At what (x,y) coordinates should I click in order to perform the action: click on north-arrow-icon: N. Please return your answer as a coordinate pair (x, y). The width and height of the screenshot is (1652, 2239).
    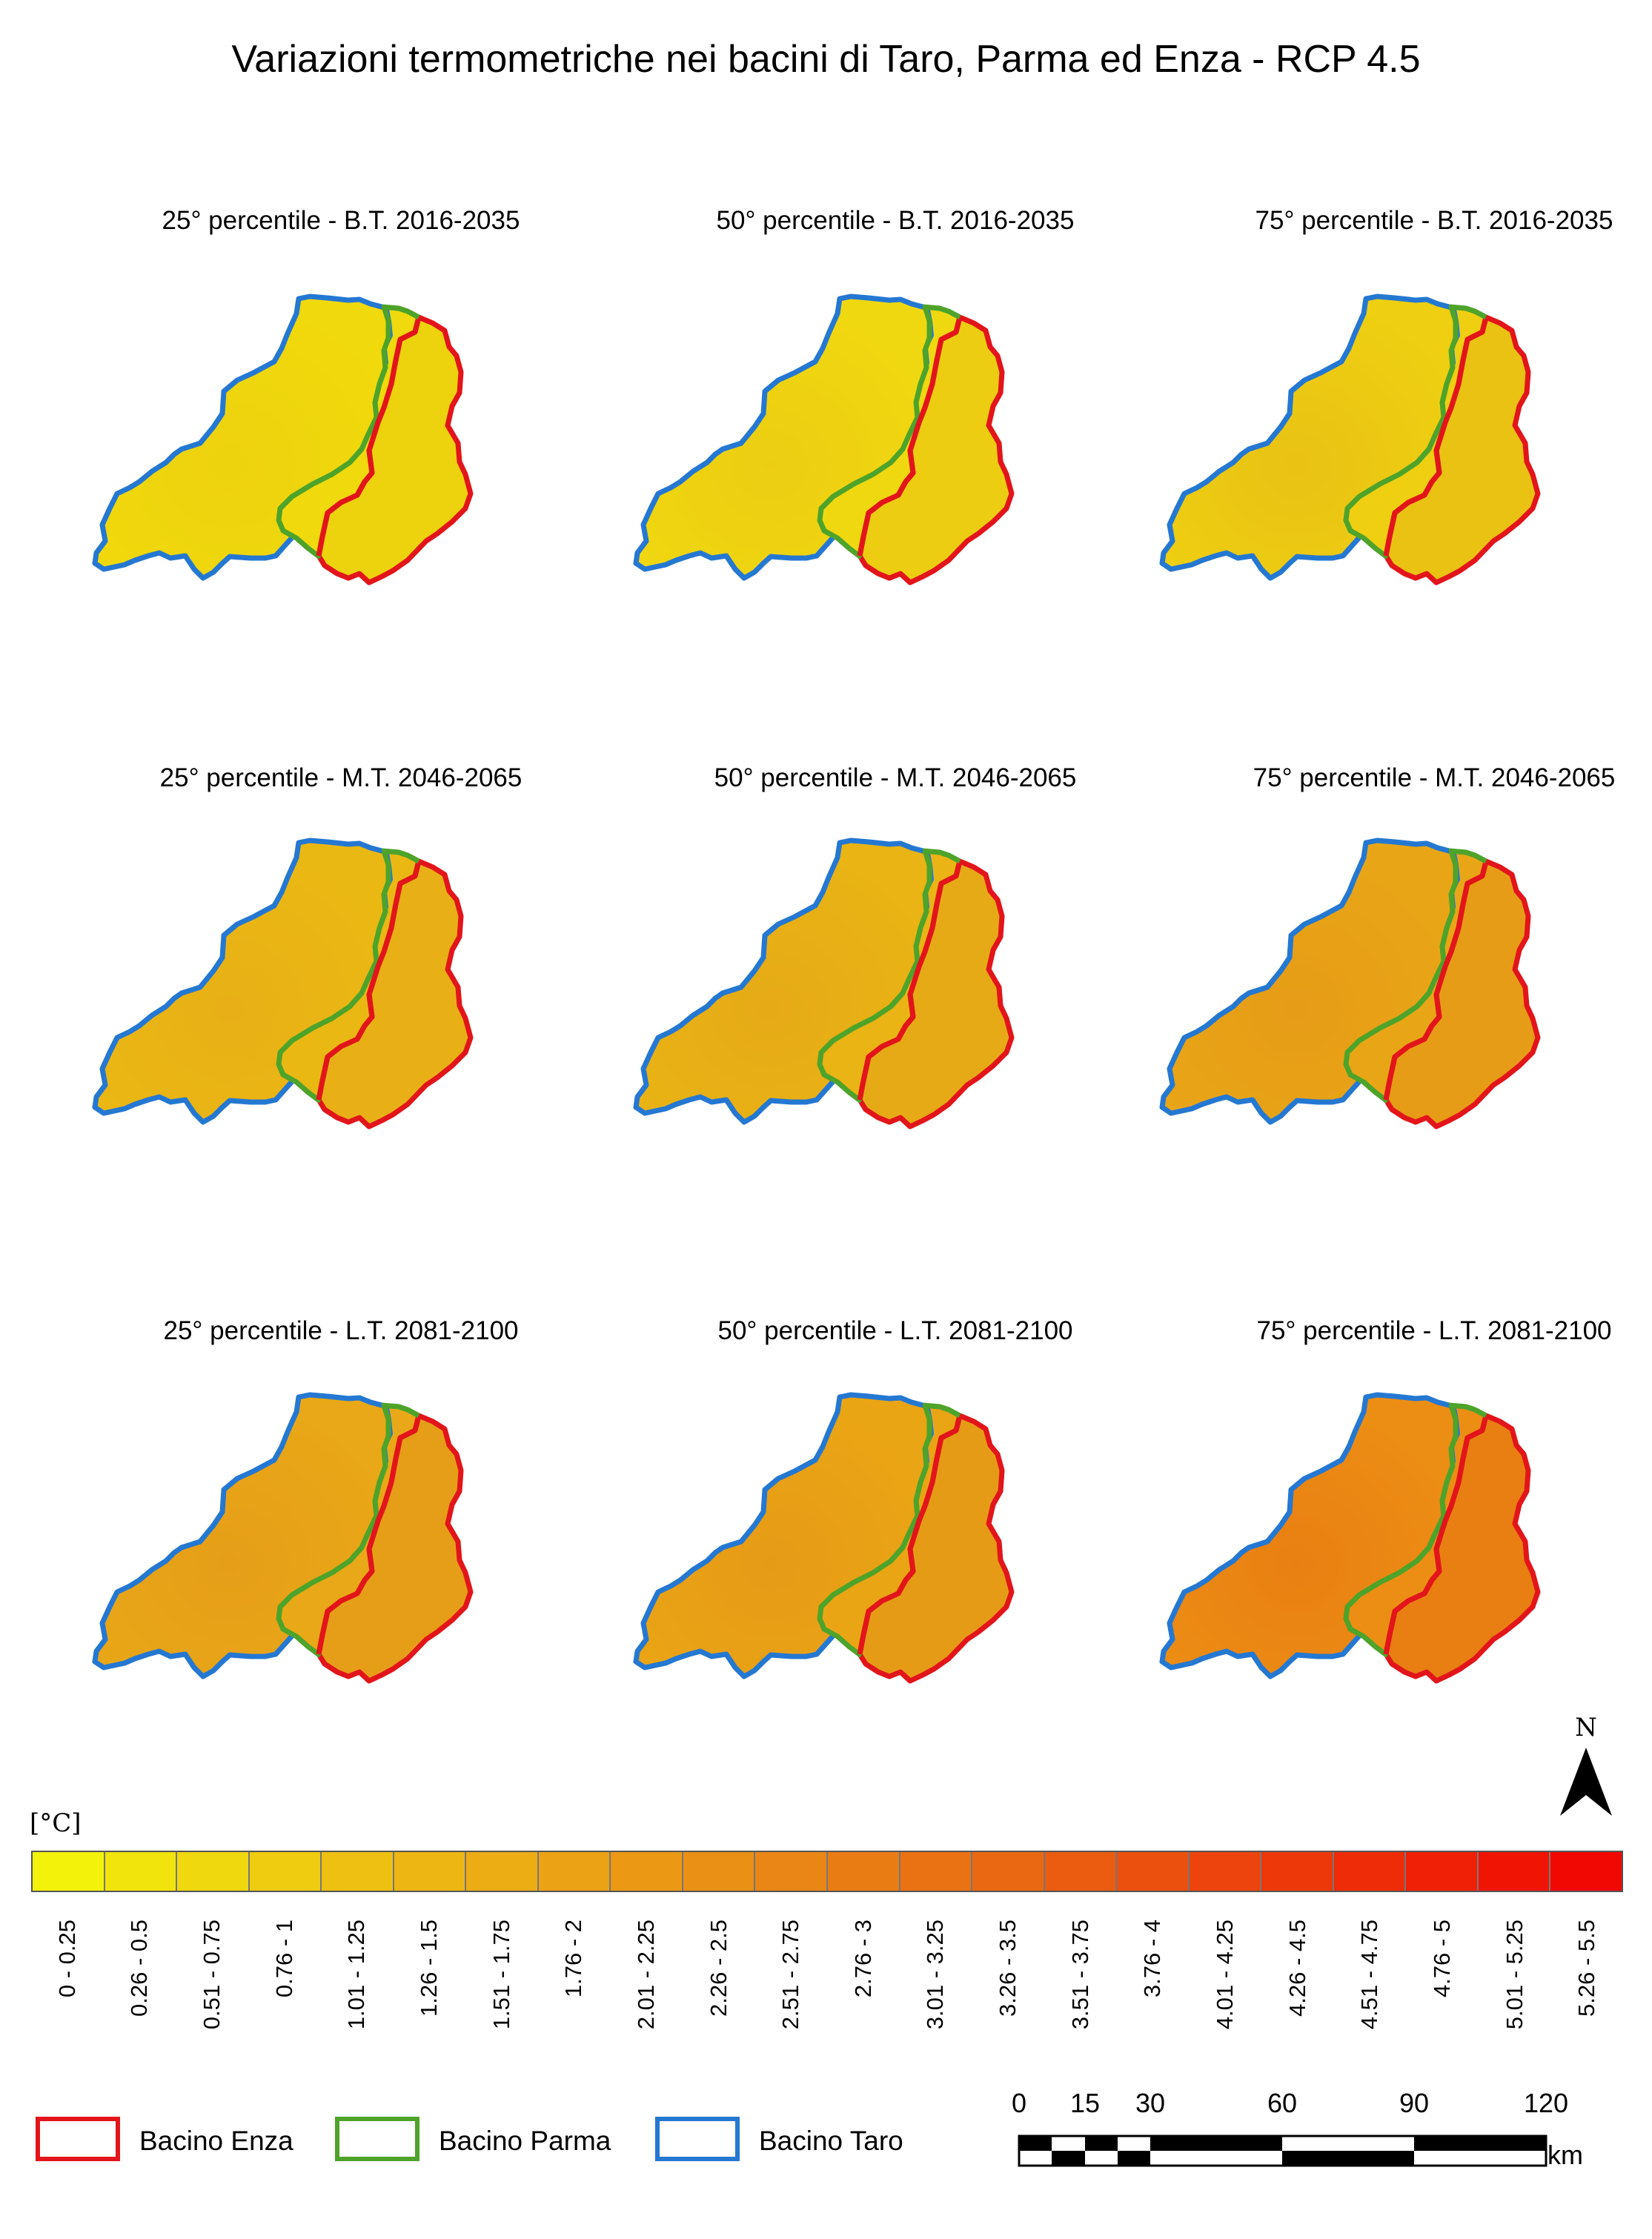
    Looking at the image, I should click on (1586, 1764).